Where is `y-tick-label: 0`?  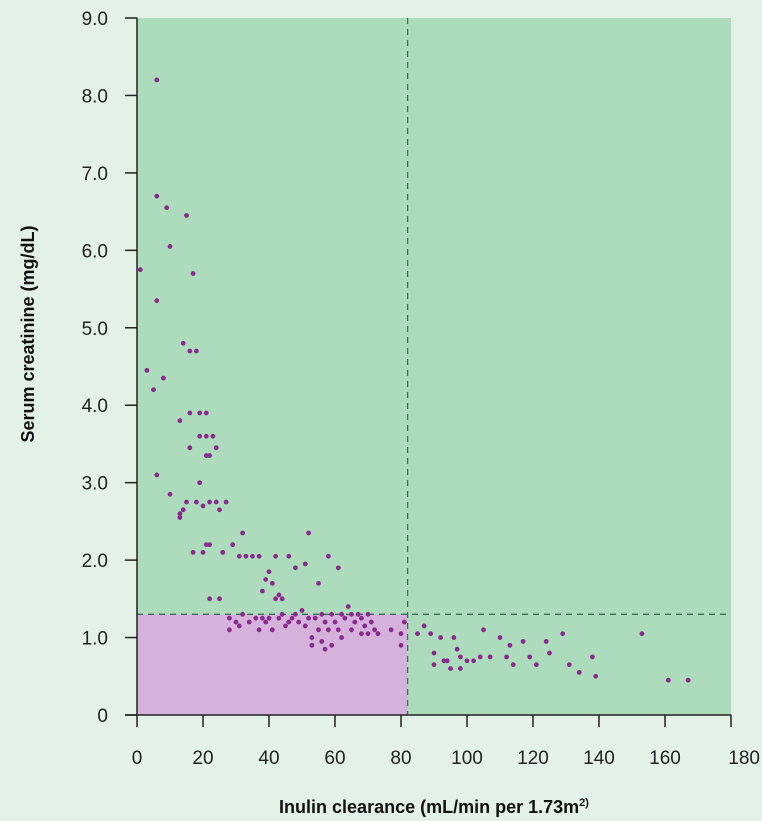 y-tick-label: 0 is located at coordinates (102, 716).